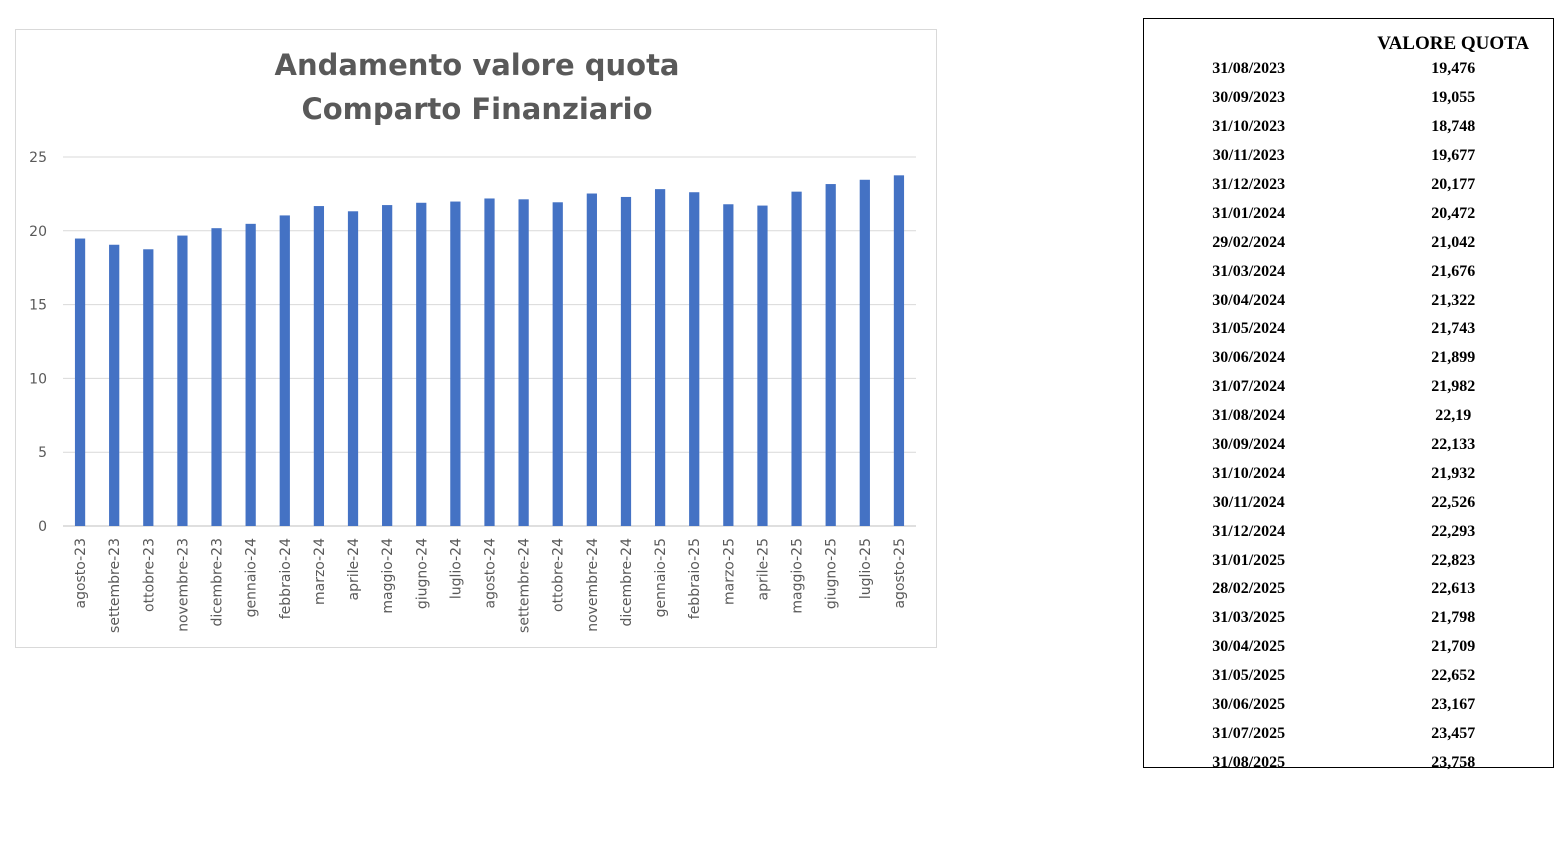 The image size is (1568, 865). Describe the element at coordinates (1348, 185) in the screenshot. I see `table-row: 31/12/2023 20,177` at that location.